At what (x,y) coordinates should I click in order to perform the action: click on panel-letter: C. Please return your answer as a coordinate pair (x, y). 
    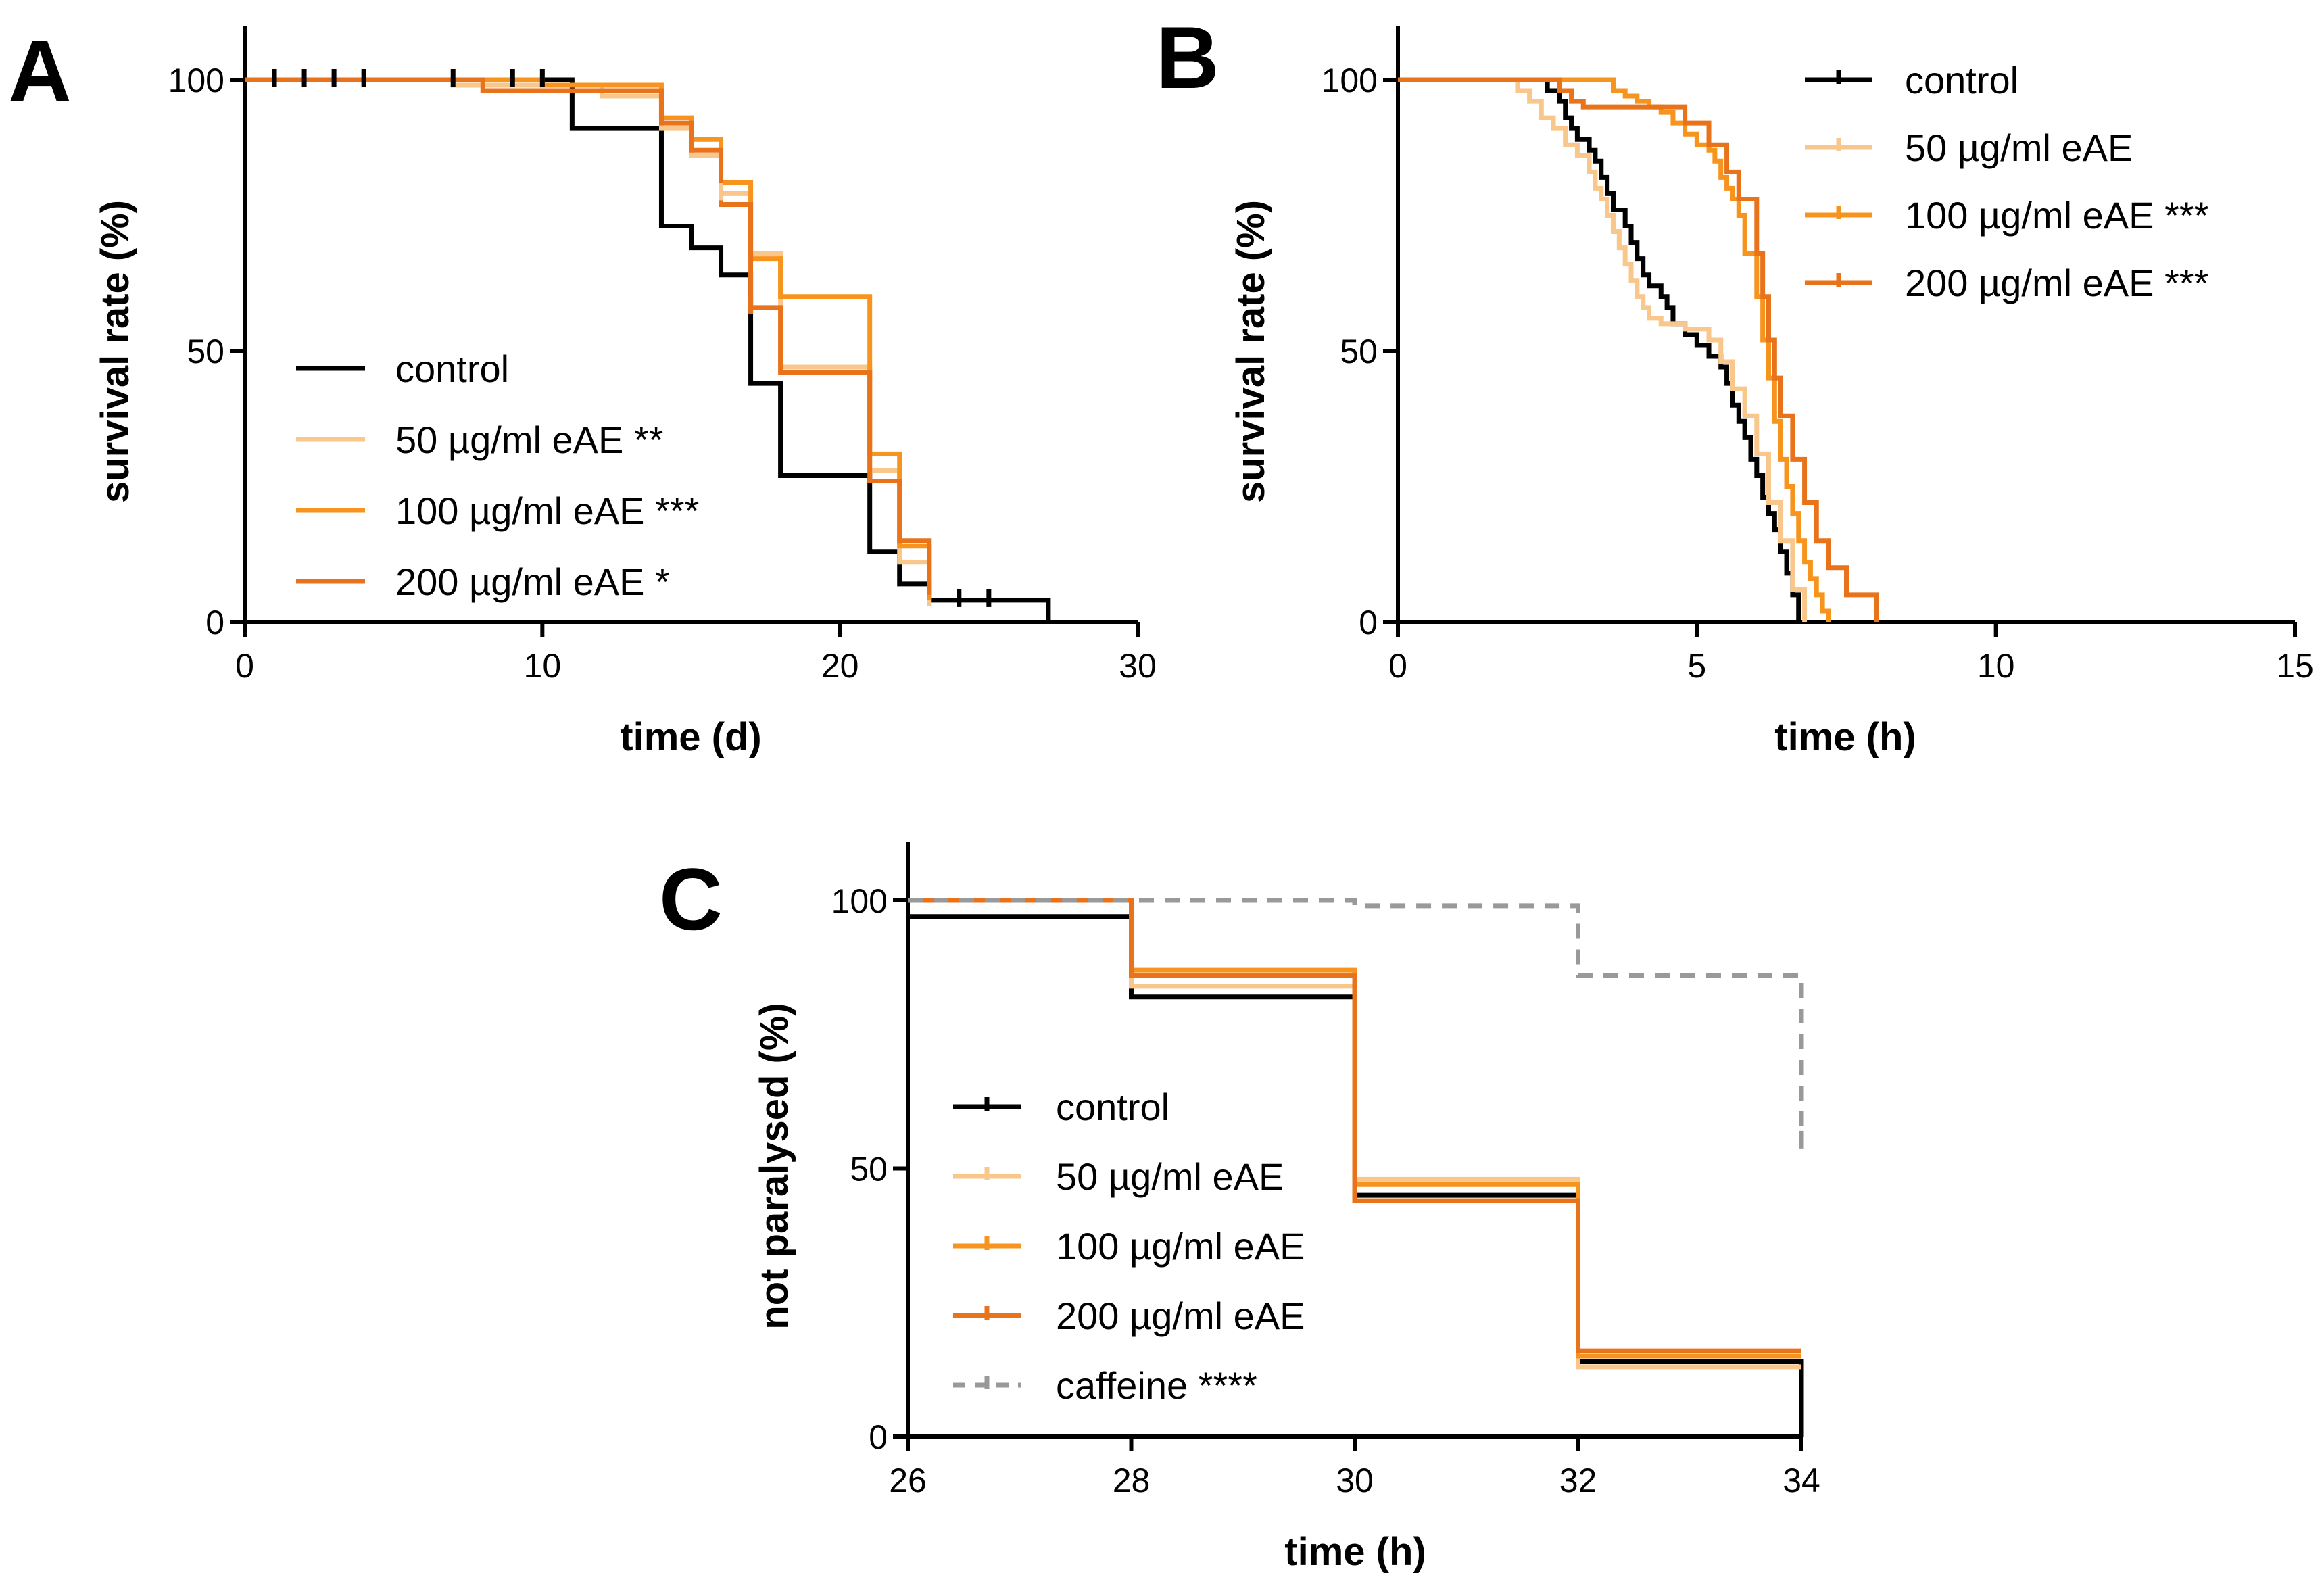
    Looking at the image, I should click on (691, 899).